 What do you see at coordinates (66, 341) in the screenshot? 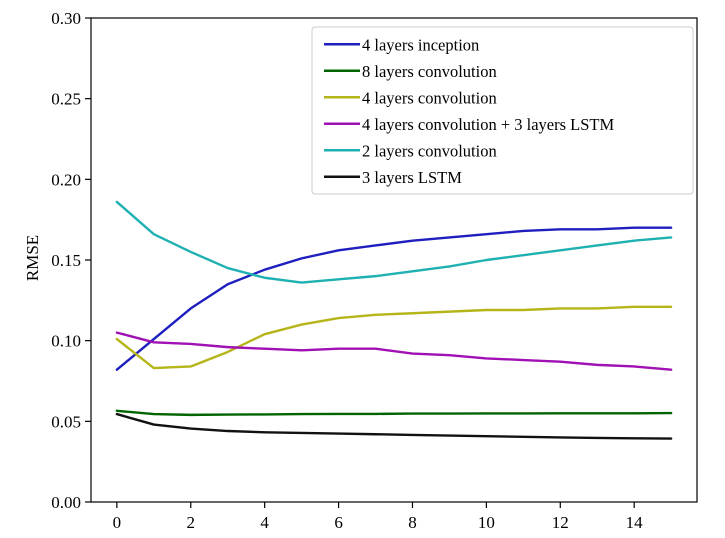
I see `y-tick-label: 0.10` at bounding box center [66, 341].